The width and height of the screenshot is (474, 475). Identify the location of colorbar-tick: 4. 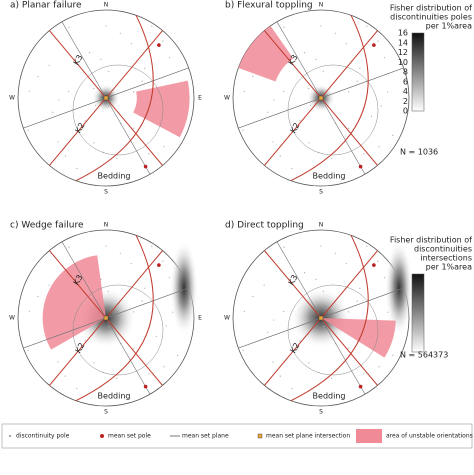
(405, 91).